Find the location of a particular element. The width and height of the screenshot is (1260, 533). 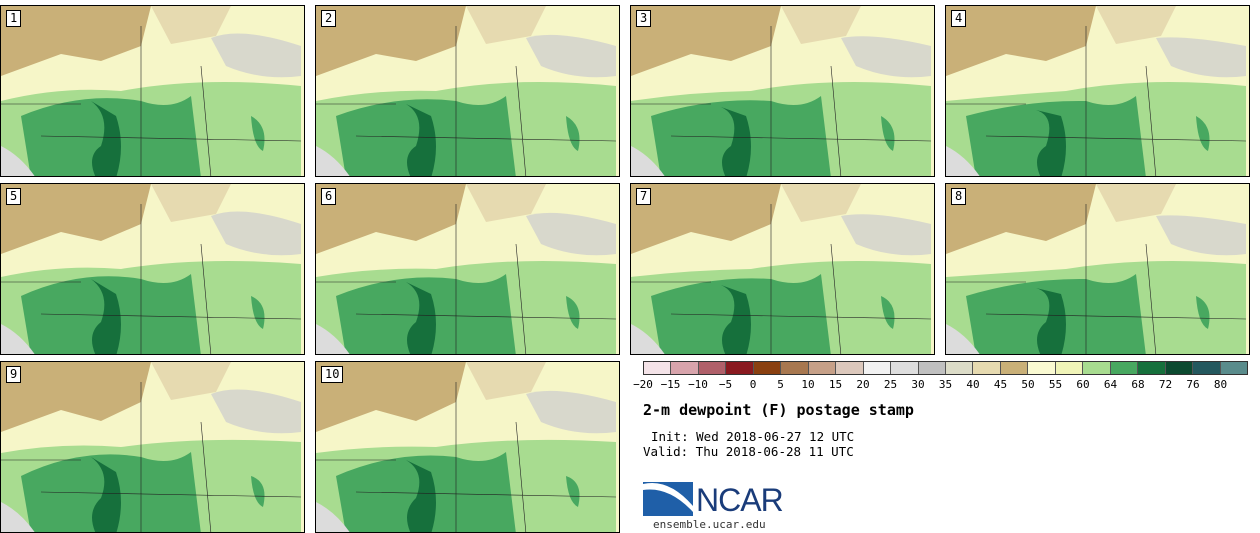

colorbar-tick-label: 80 is located at coordinates (1220, 384).